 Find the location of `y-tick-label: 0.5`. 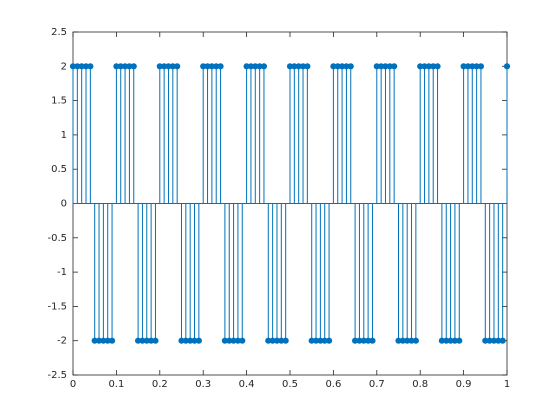

y-tick-label: 0.5 is located at coordinates (59, 169).